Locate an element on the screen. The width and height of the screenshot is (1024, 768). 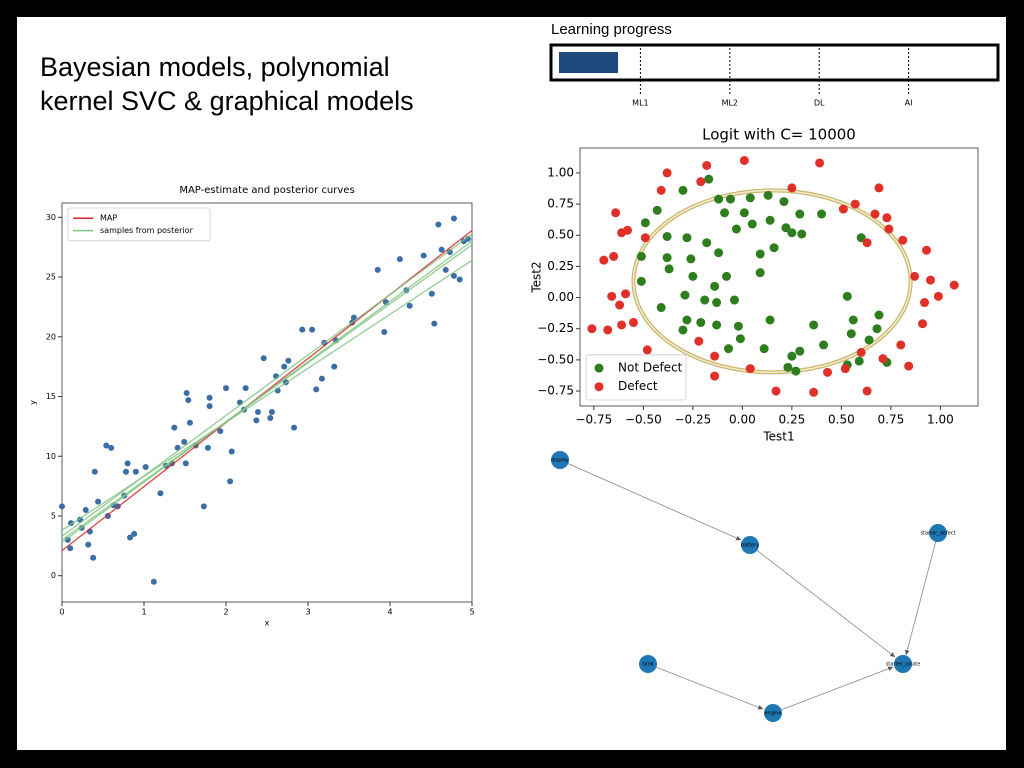
y-tick-label: 0.00 is located at coordinates (560, 297).